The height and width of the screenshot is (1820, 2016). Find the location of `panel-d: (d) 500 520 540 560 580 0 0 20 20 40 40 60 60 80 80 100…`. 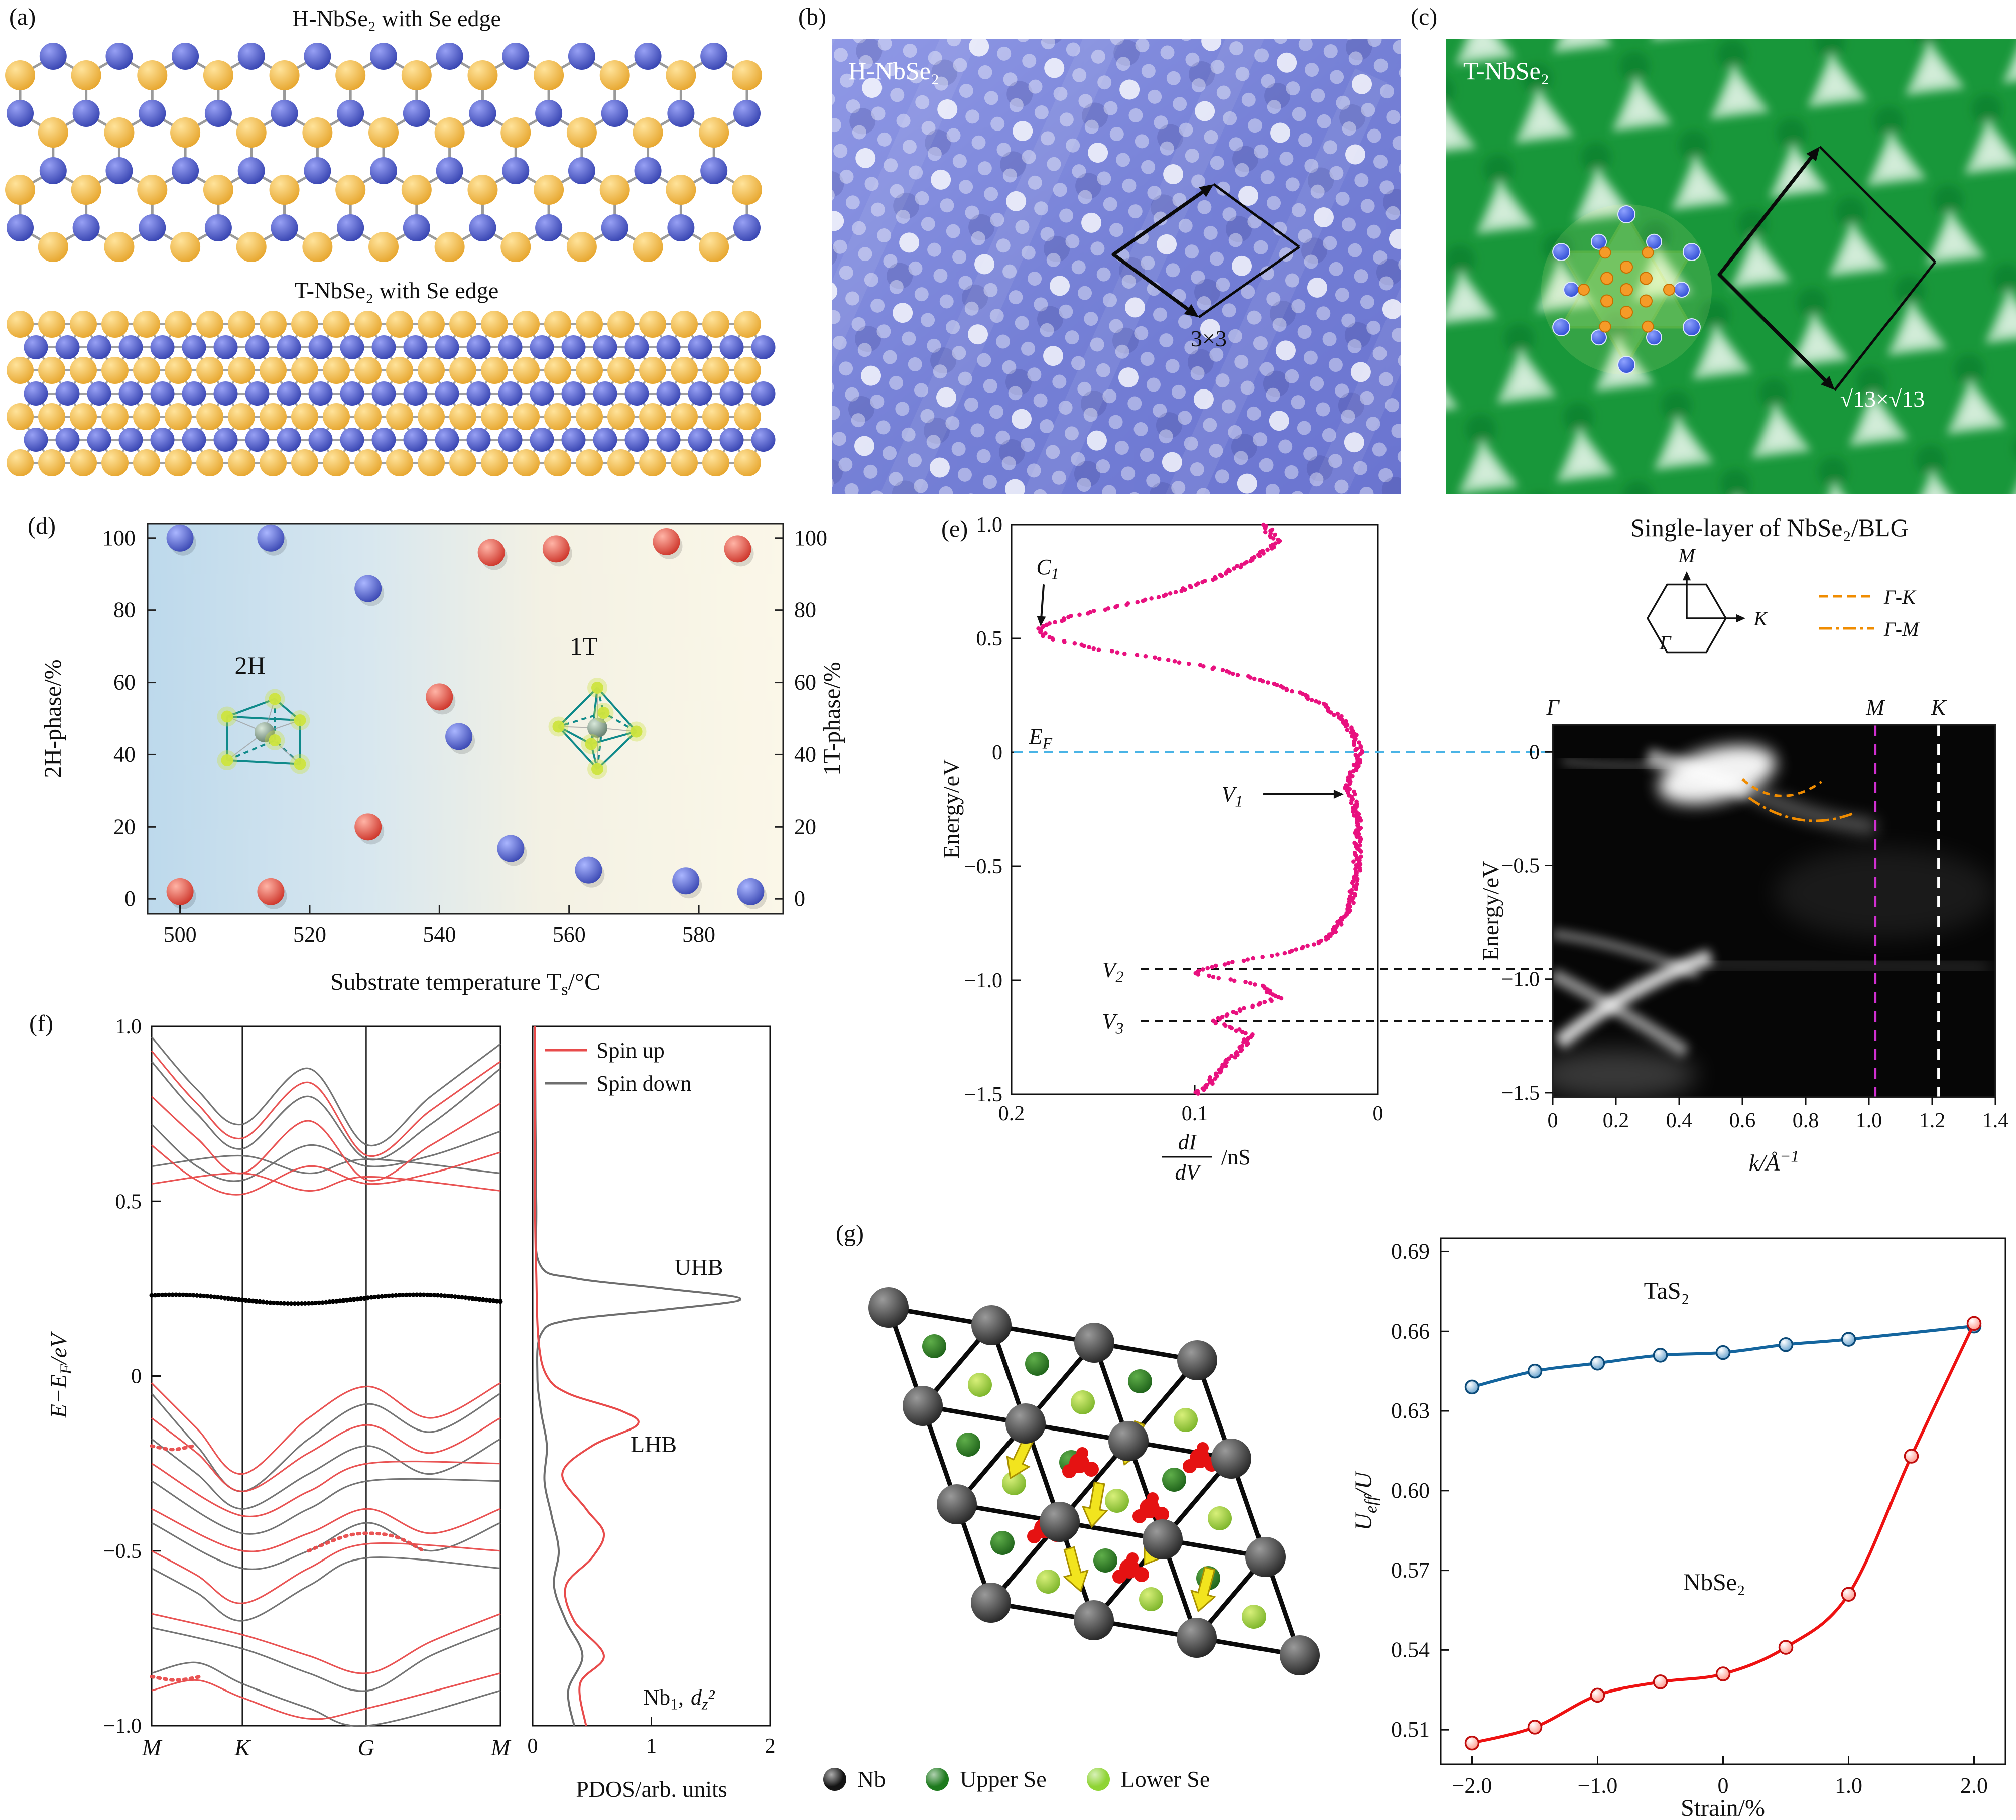

panel-d: (d) 500 520 540 560 580 0 0 20 20 40 40 60 60 80 80 100… is located at coordinates (430, 763).